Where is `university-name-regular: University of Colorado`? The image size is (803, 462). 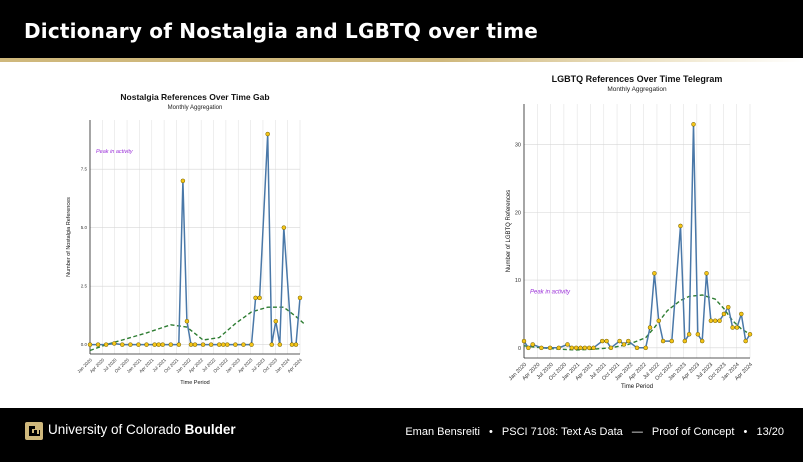
university-name-regular: University of Colorado is located at coordinates (114, 429).